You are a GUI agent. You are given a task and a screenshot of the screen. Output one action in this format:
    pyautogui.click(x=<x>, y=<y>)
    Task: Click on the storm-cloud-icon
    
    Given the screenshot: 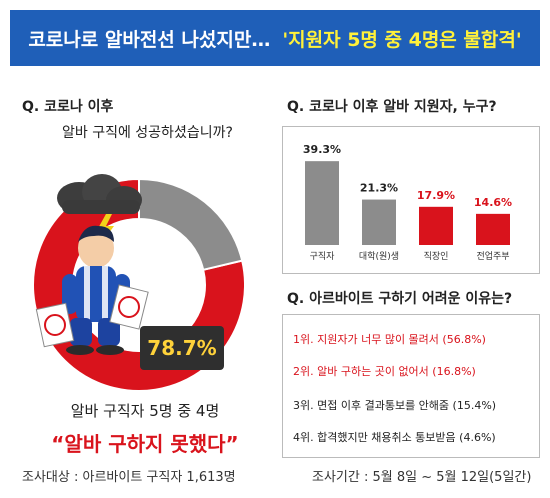 What is the action you would take?
    pyautogui.click(x=99, y=211)
    